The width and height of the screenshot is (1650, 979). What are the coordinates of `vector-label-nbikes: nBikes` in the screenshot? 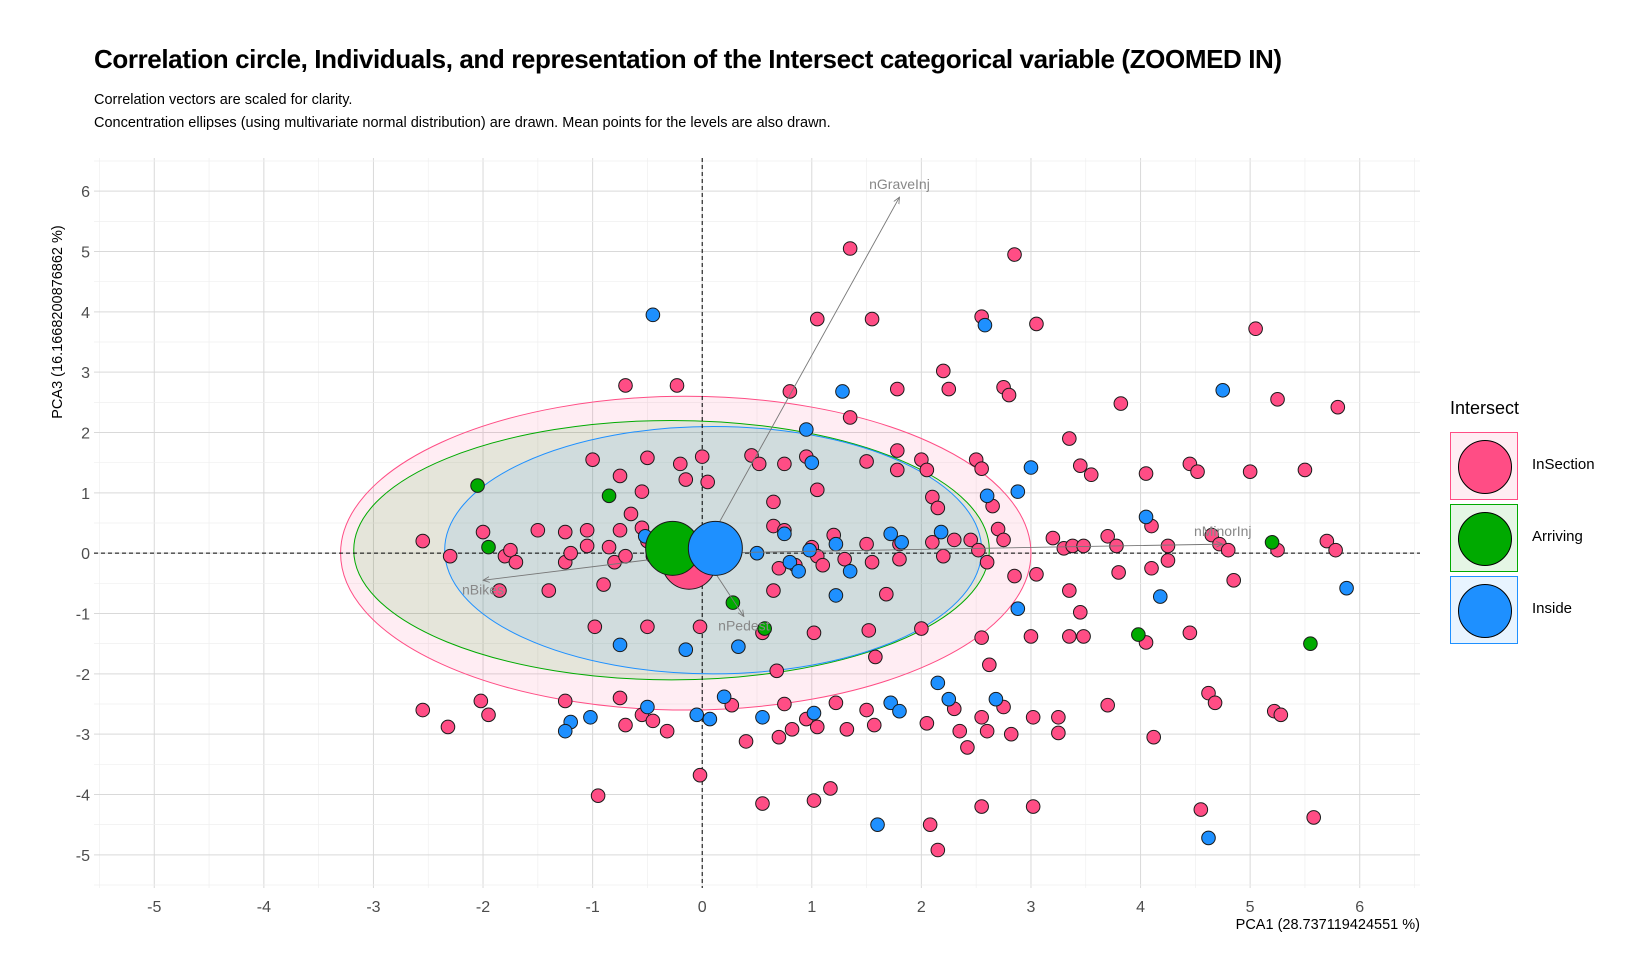 It's located at (483, 589).